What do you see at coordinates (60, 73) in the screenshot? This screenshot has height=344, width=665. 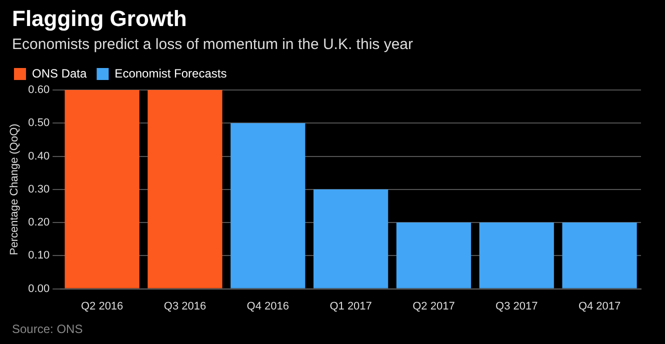 I see `legend-label: ONS Data` at bounding box center [60, 73].